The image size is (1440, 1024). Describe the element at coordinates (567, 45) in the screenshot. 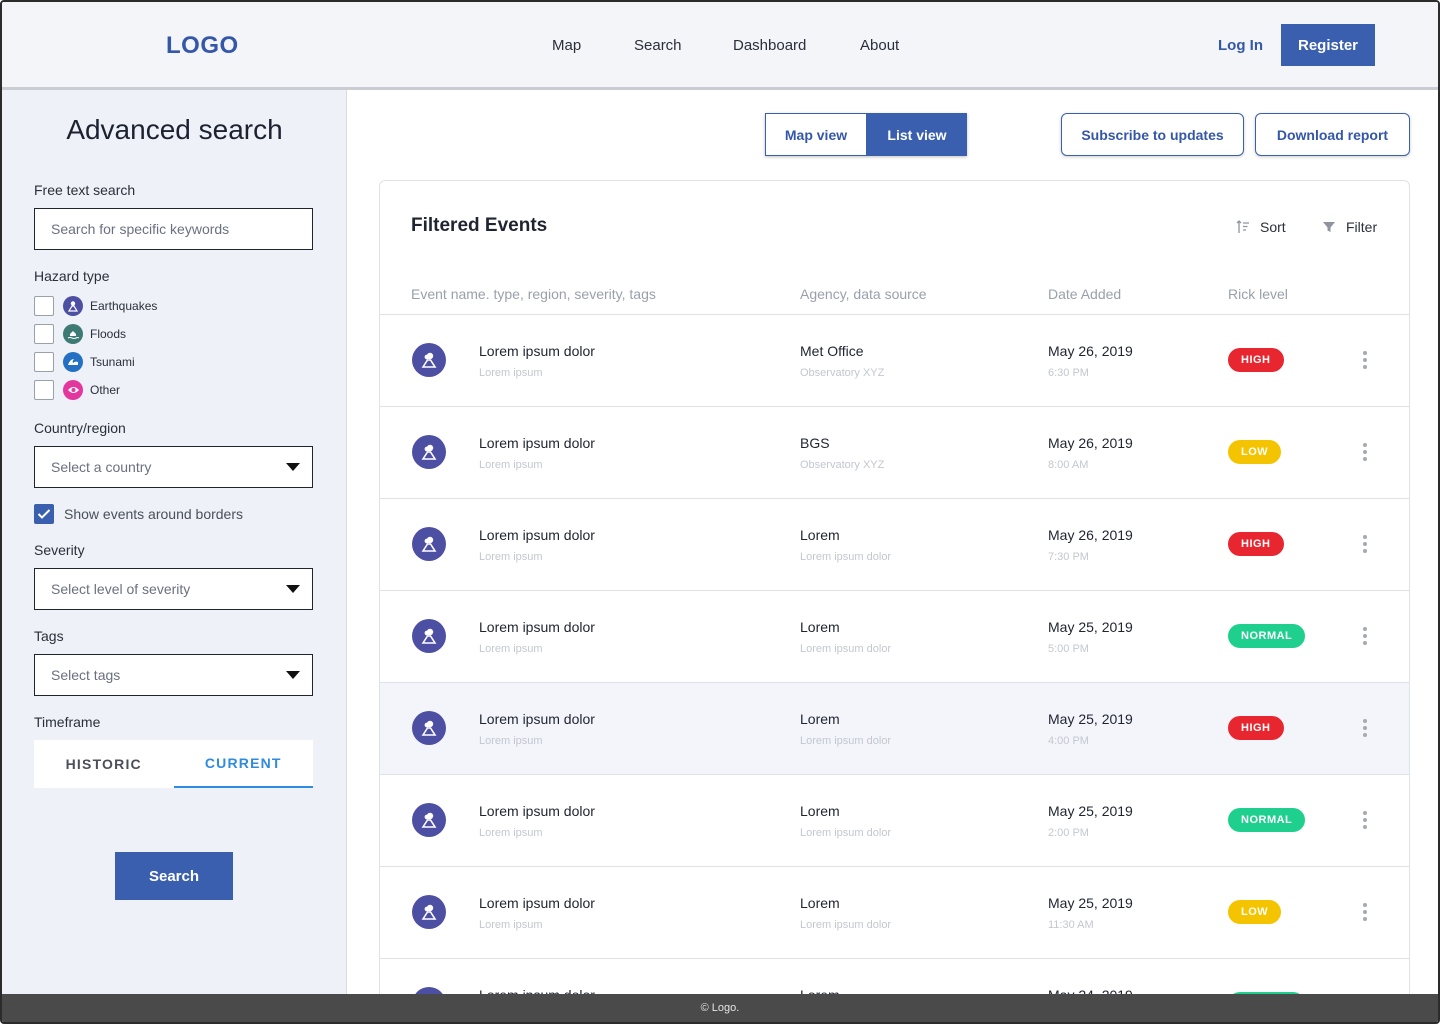

I see `nav-link-map: Map` at that location.